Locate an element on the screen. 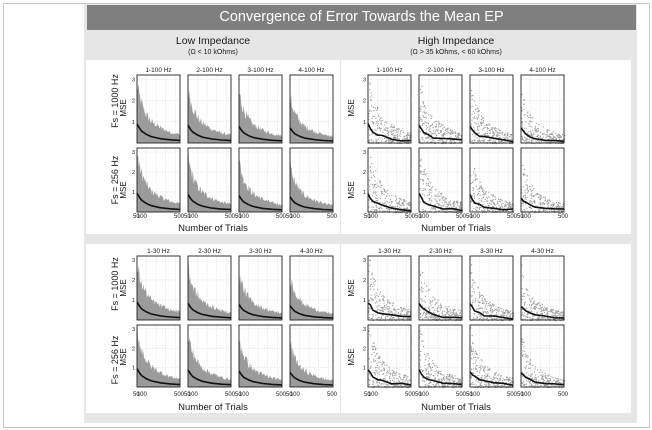  y-tick-label: 2 is located at coordinates (133, 173).